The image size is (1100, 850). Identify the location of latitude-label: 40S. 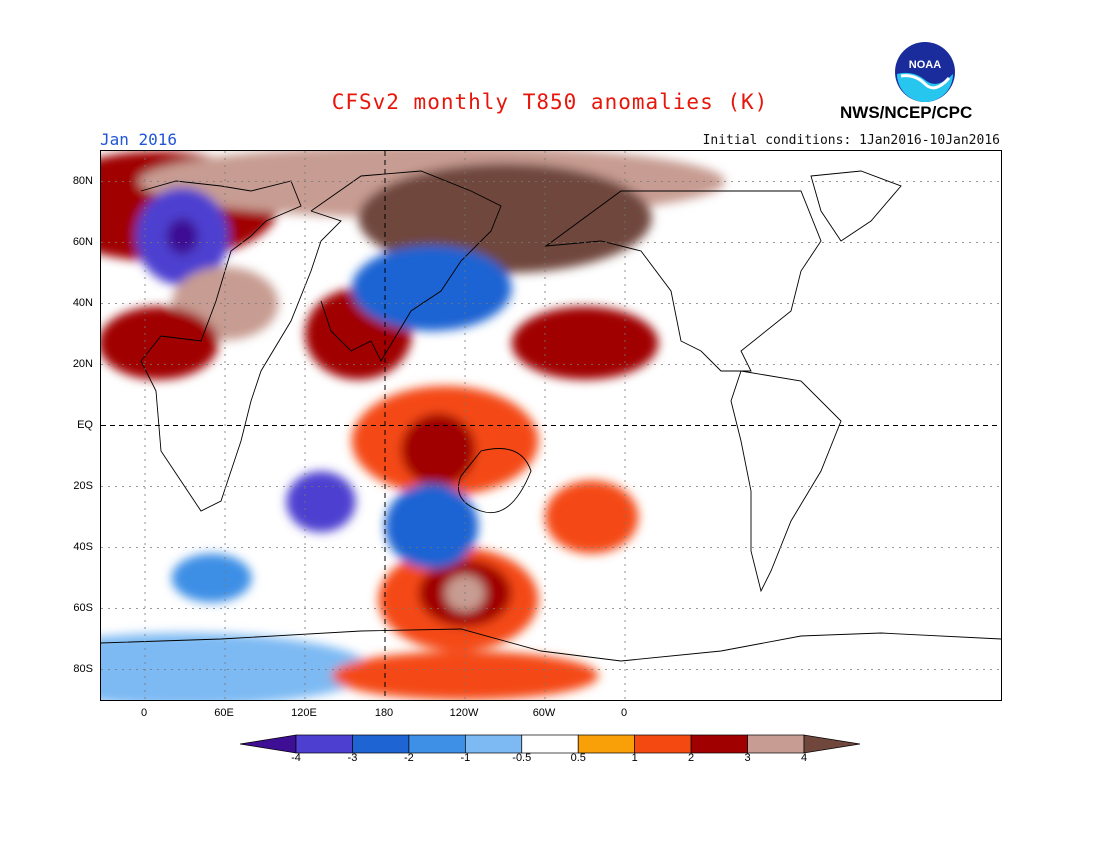
(83, 546).